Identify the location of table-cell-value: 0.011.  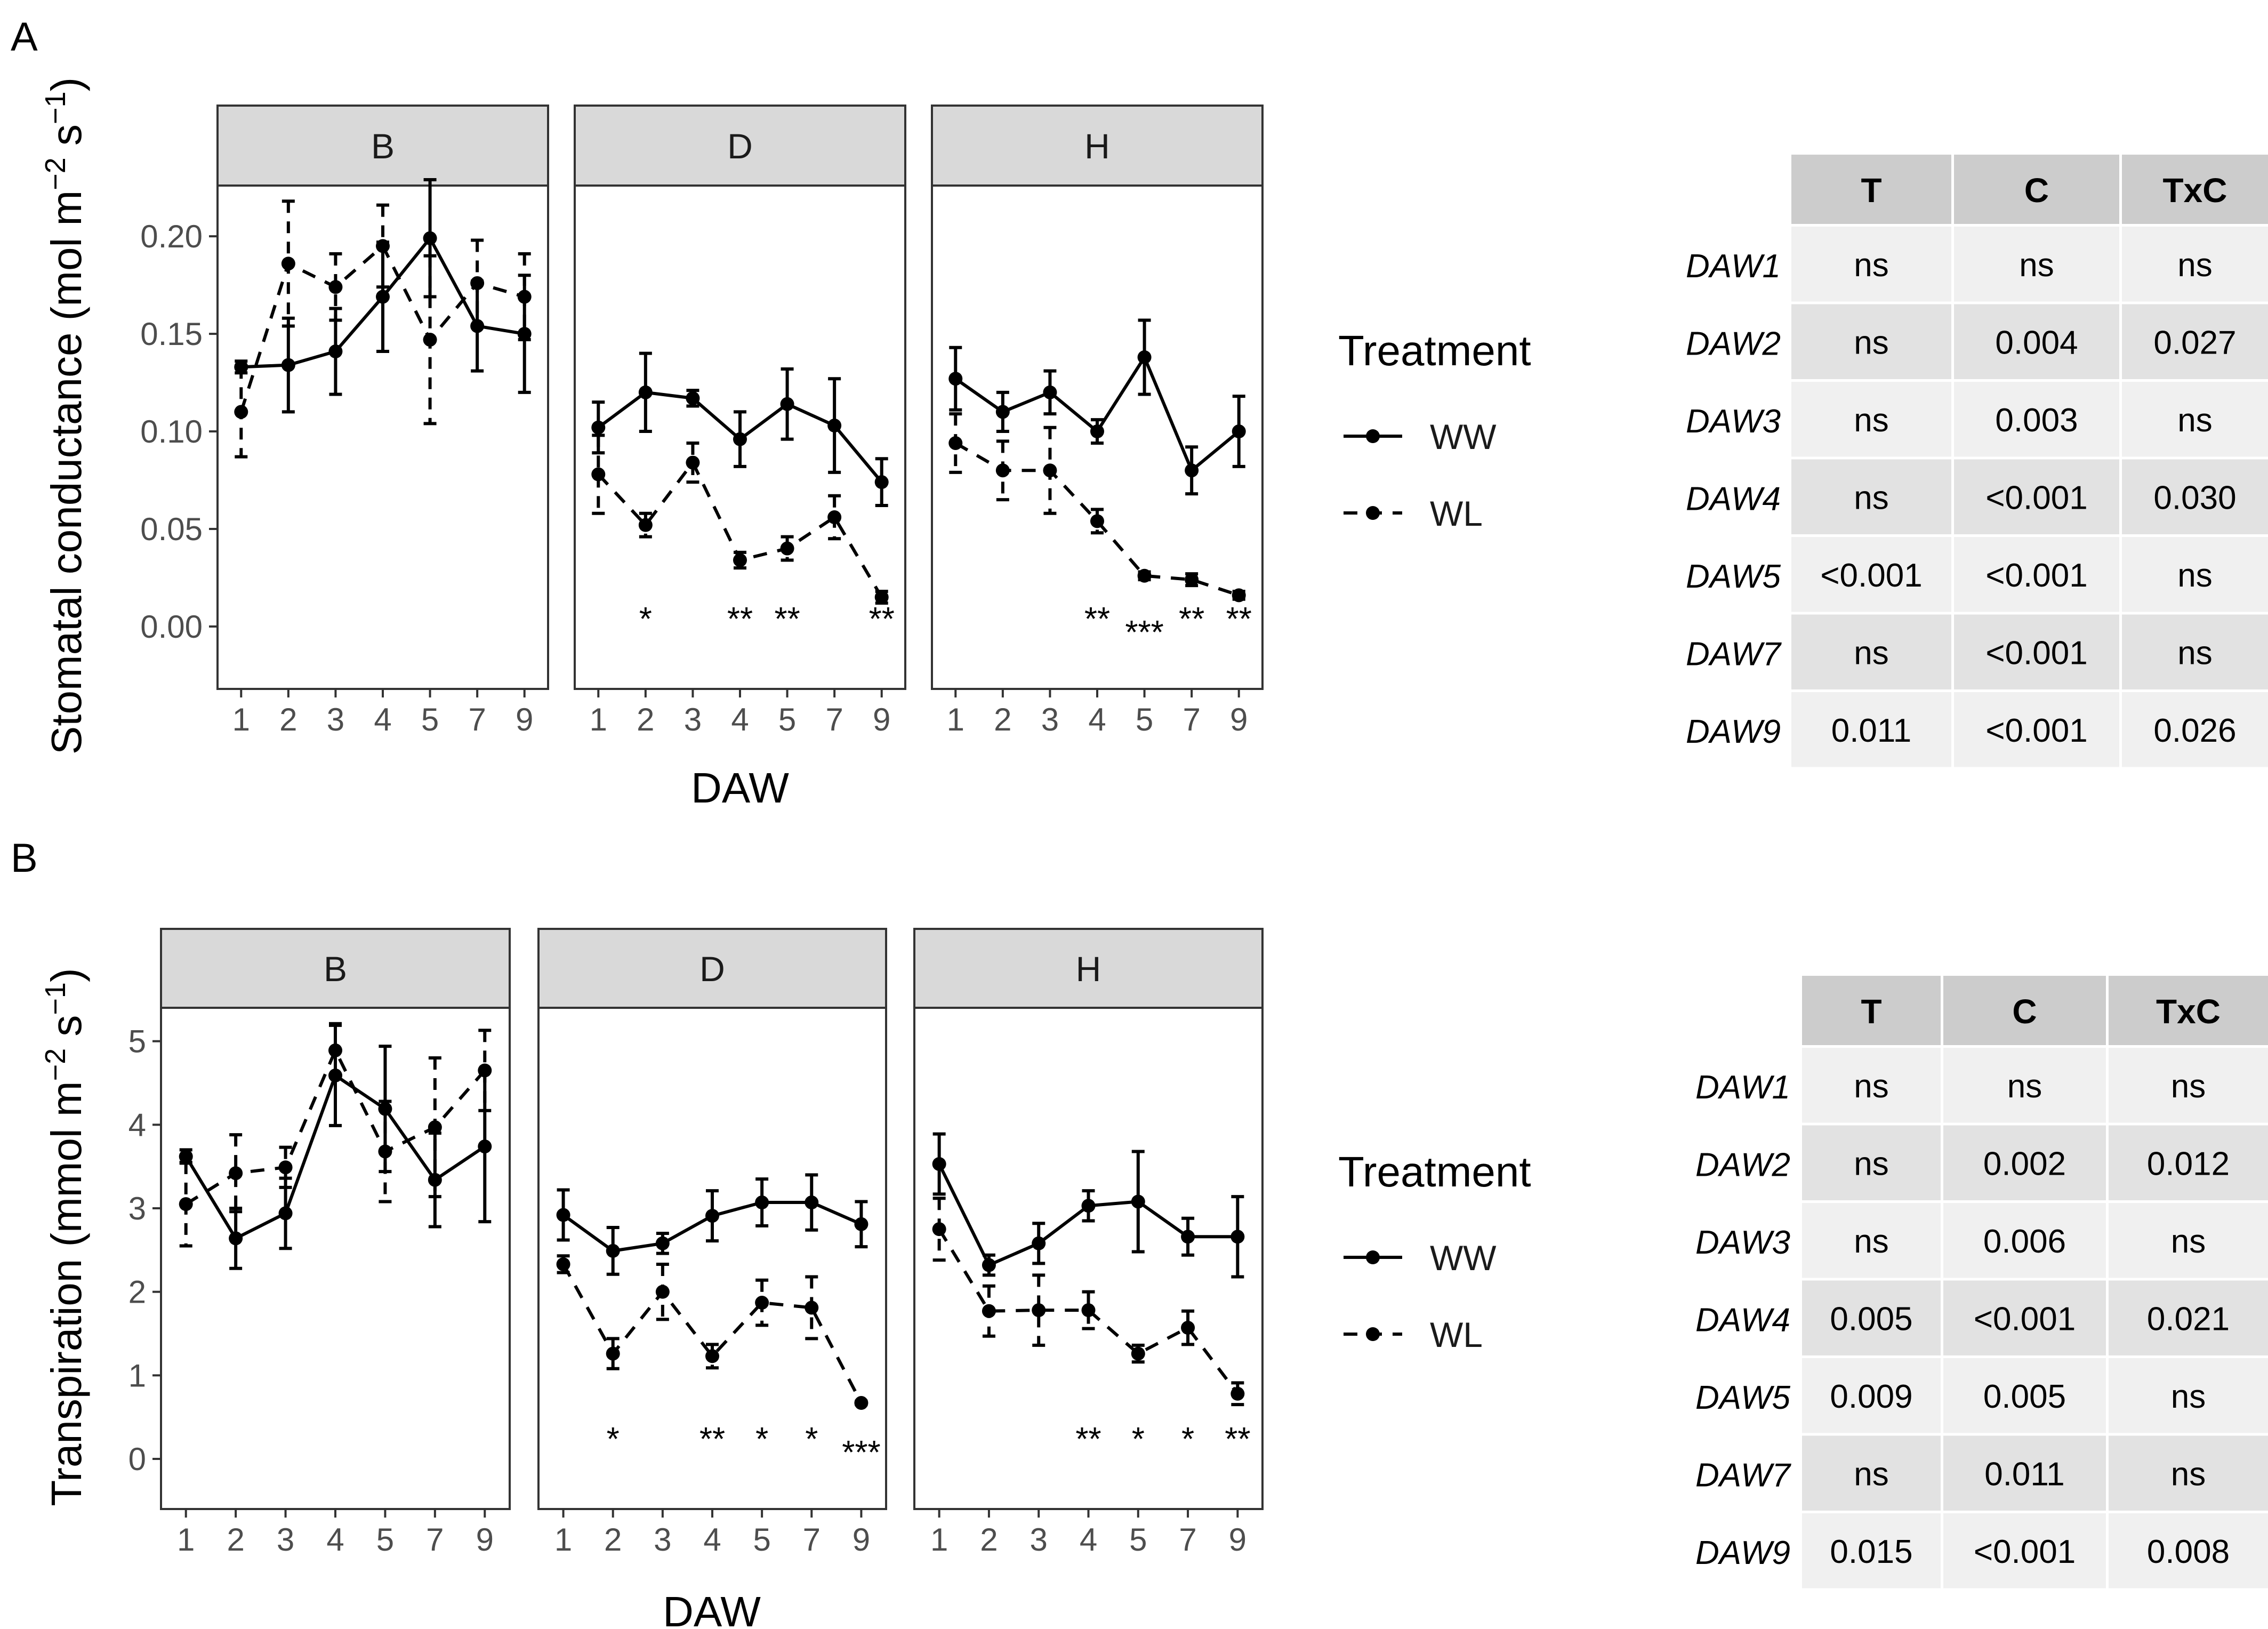
(2024, 1474).